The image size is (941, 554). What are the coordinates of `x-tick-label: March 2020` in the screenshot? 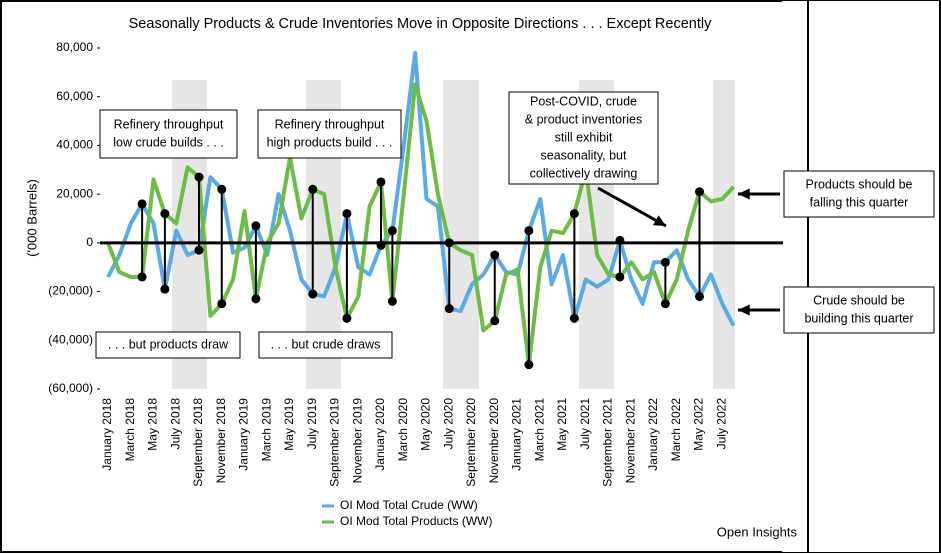 It's located at (403, 430).